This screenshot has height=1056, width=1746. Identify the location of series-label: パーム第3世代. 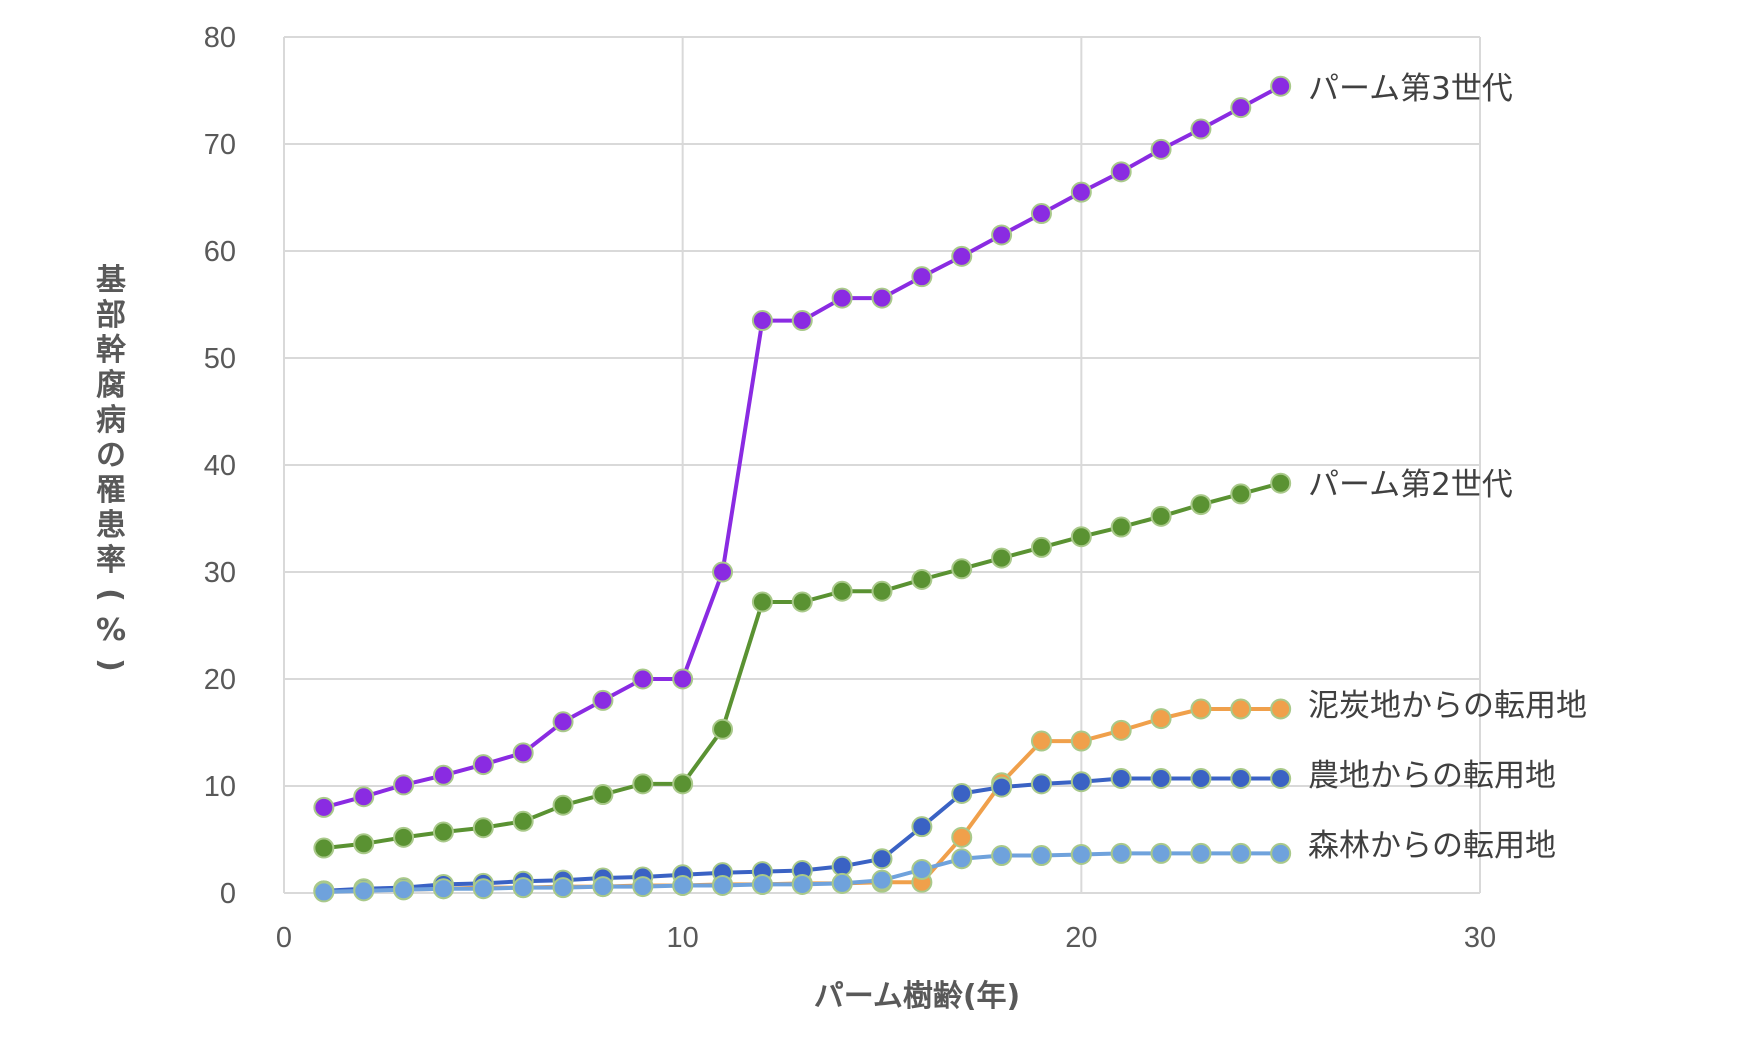
(1410, 89).